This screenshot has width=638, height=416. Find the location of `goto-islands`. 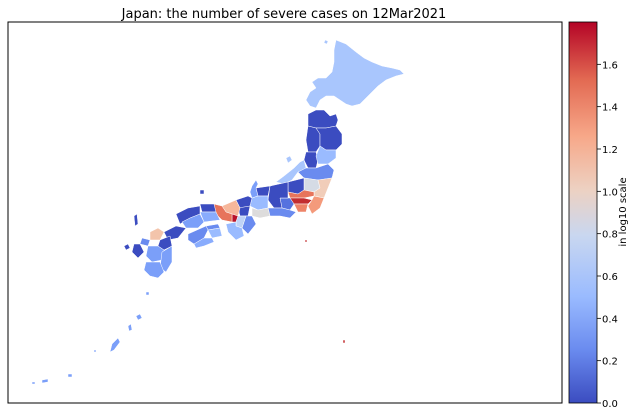

goto-islands is located at coordinates (127, 247).